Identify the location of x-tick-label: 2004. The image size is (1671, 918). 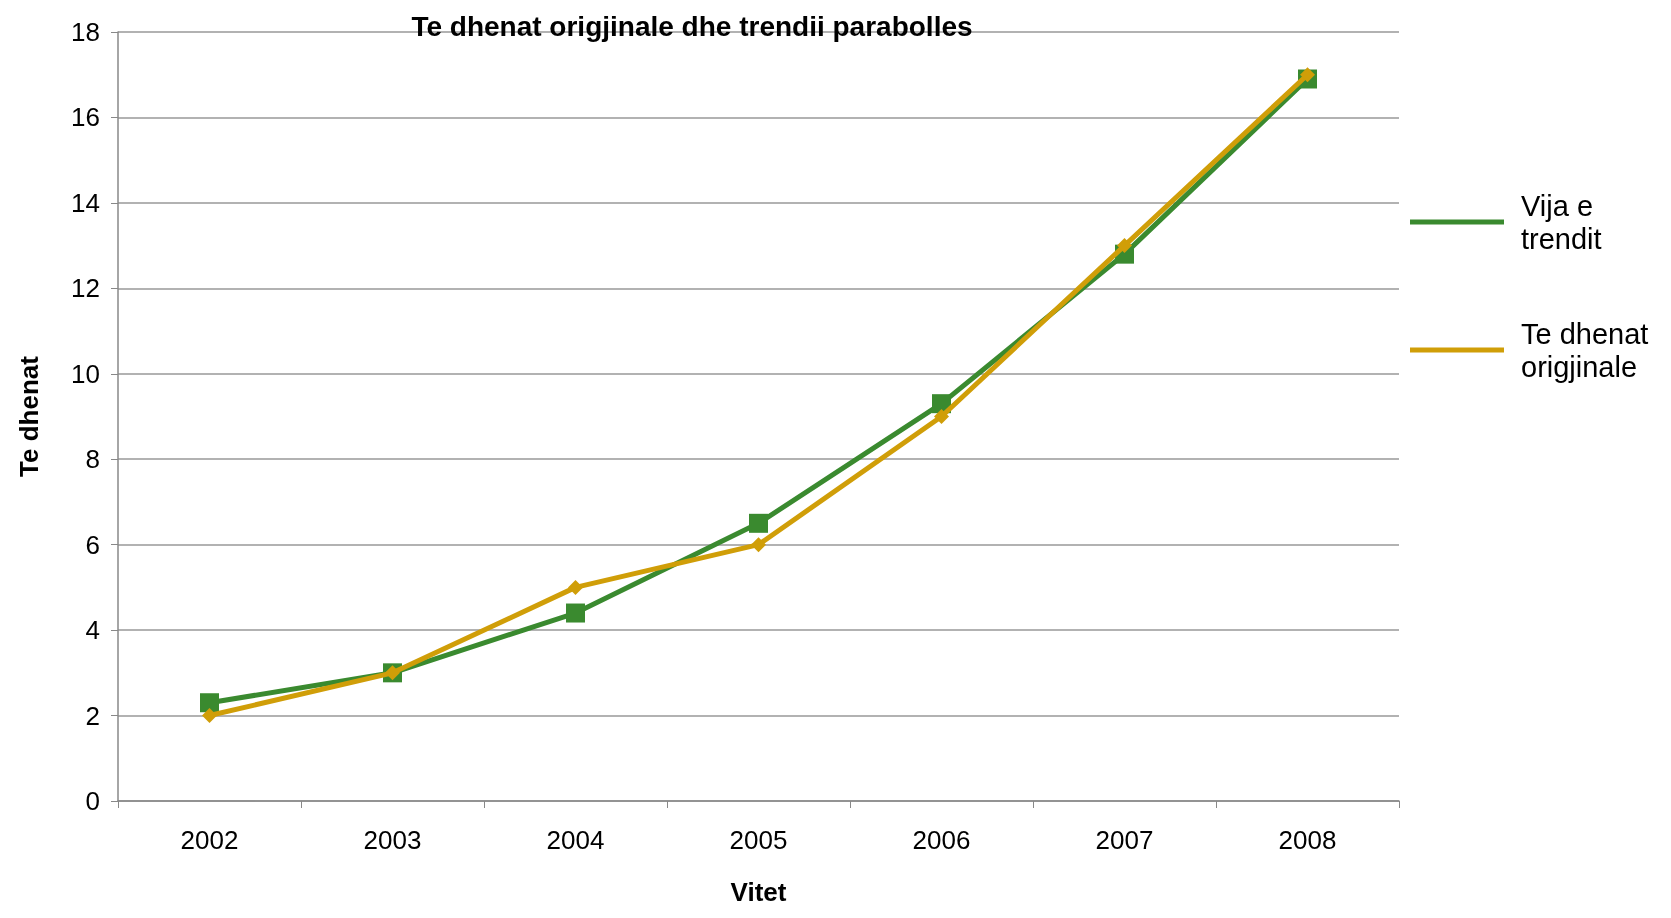
(575, 840).